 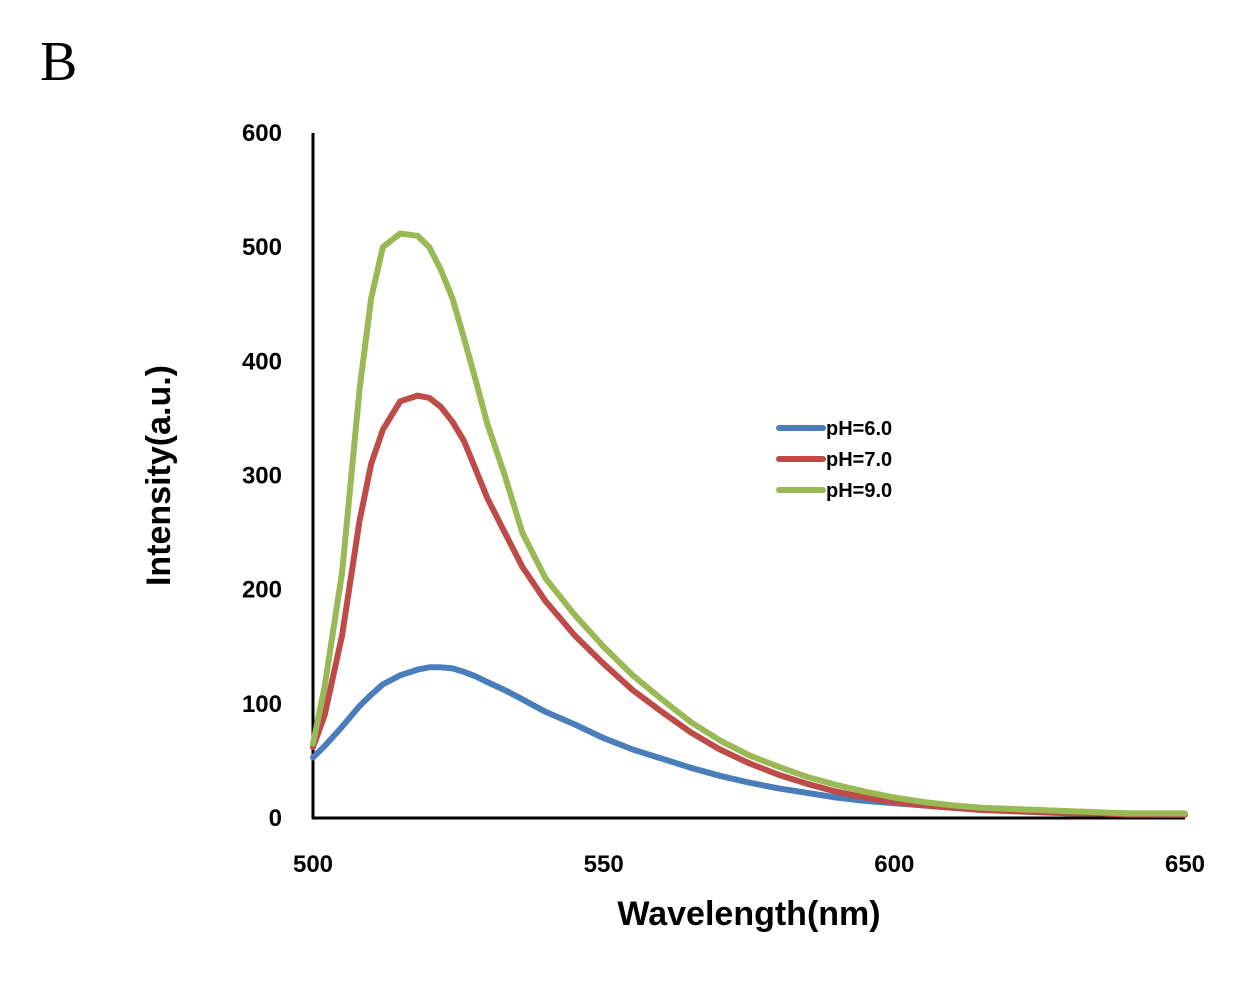 I want to click on legend-label: pH=9.0, so click(x=859, y=491).